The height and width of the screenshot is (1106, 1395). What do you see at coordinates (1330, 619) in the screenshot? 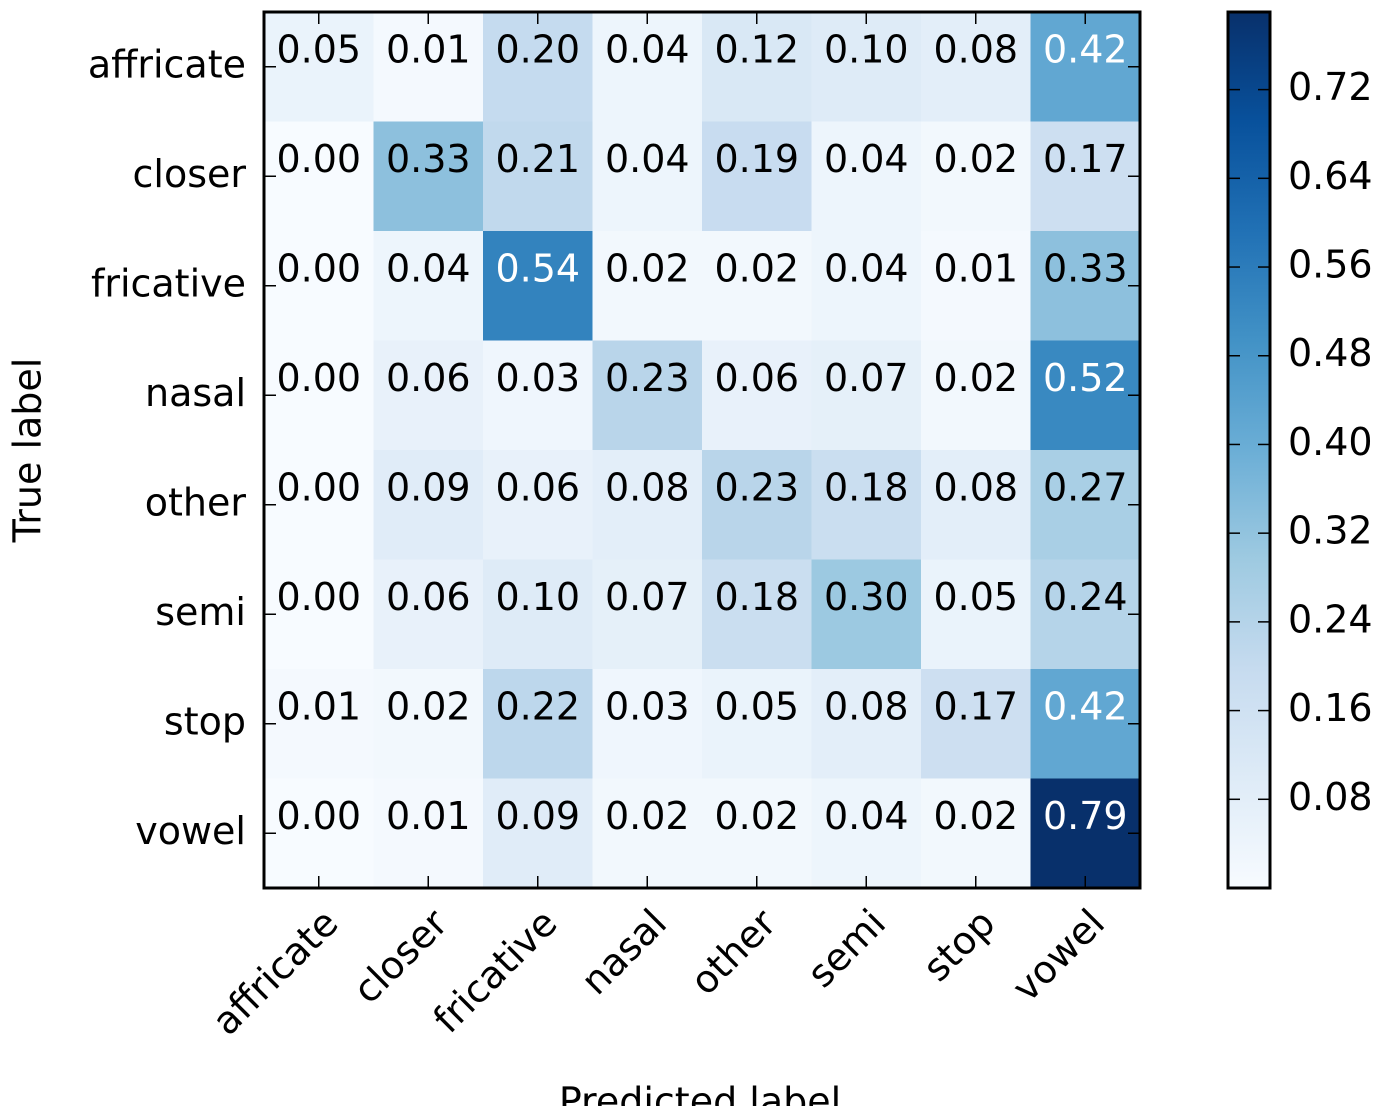
I see `colorbar-tick-label: 0.24` at bounding box center [1330, 619].